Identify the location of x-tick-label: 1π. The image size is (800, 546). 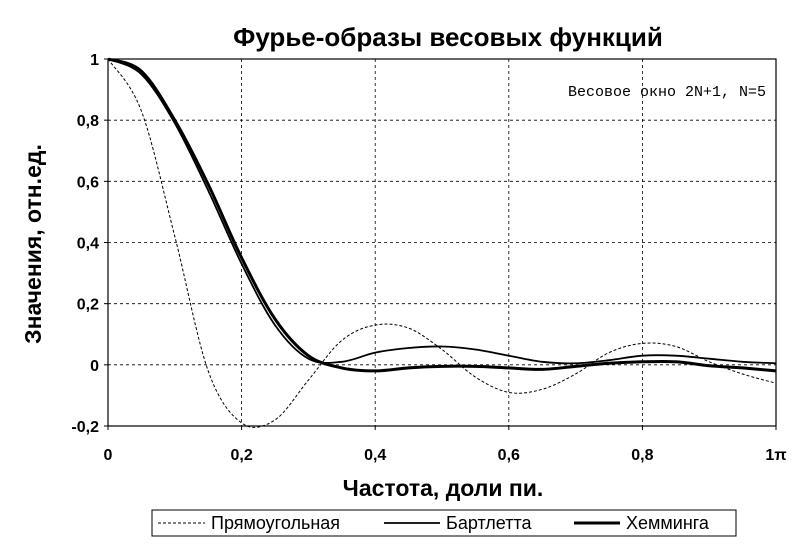
(775, 455).